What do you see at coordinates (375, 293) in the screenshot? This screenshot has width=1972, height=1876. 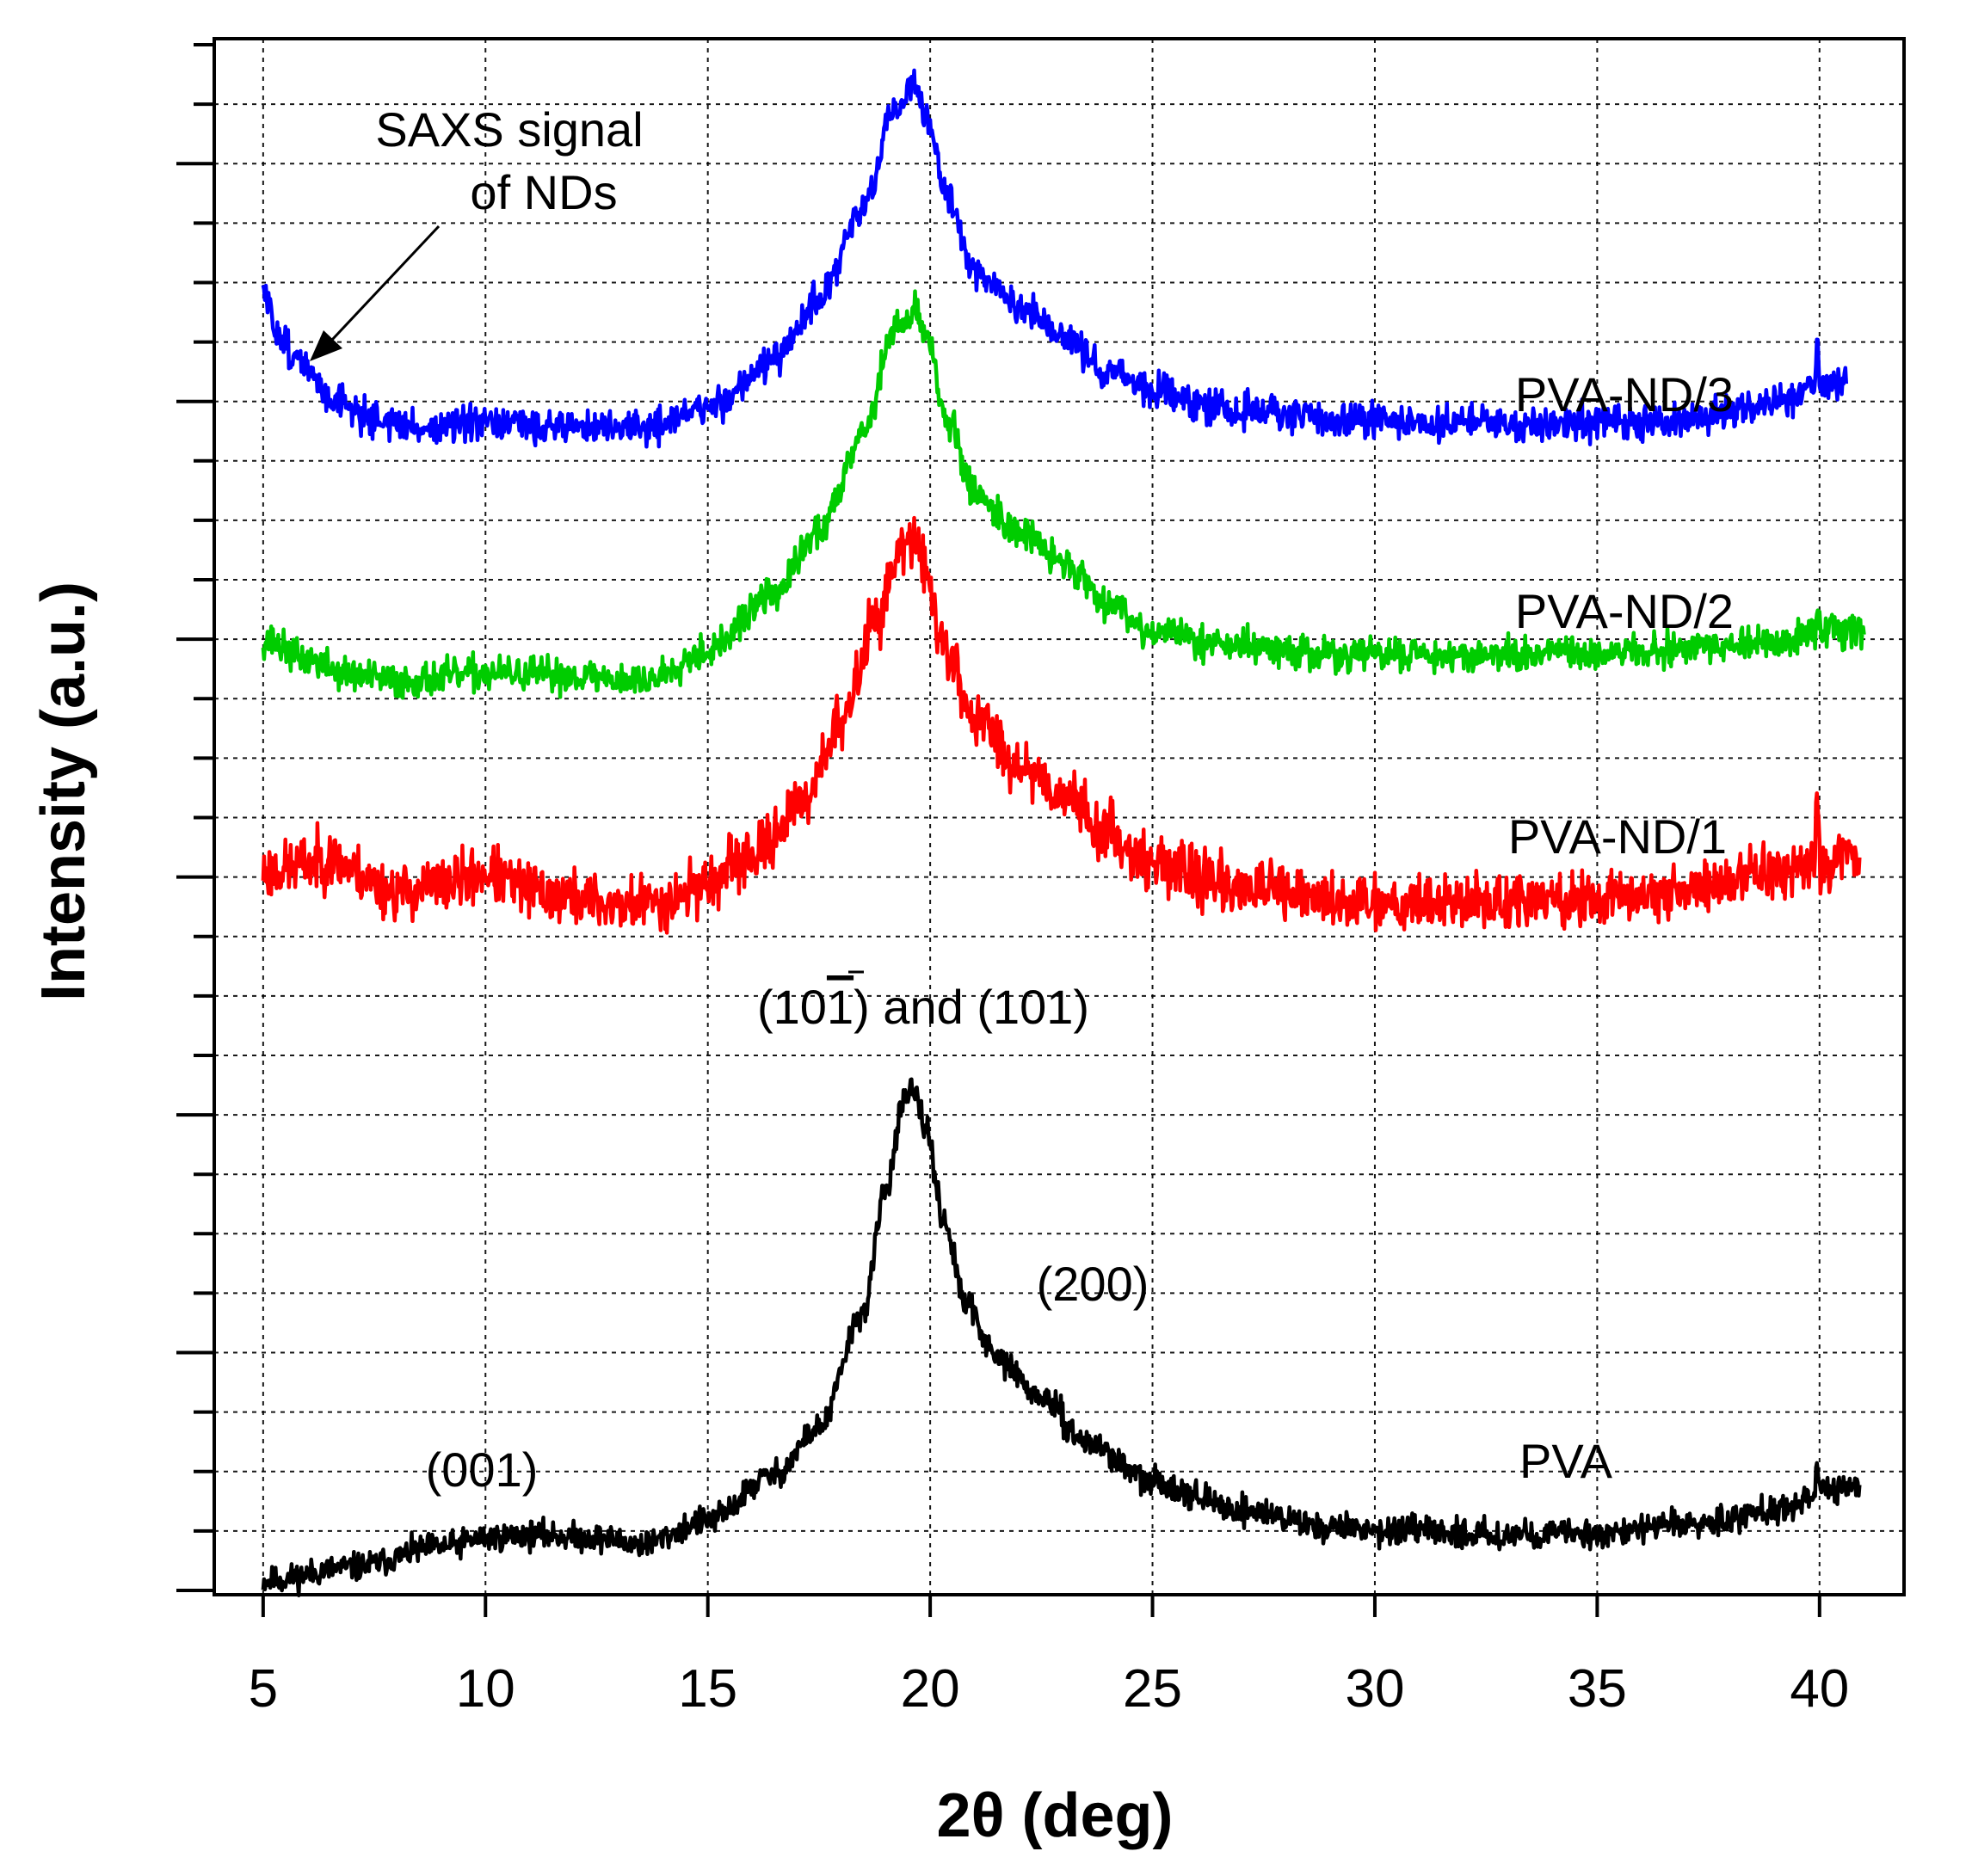 I see `annotation-saxs-arrow` at bounding box center [375, 293].